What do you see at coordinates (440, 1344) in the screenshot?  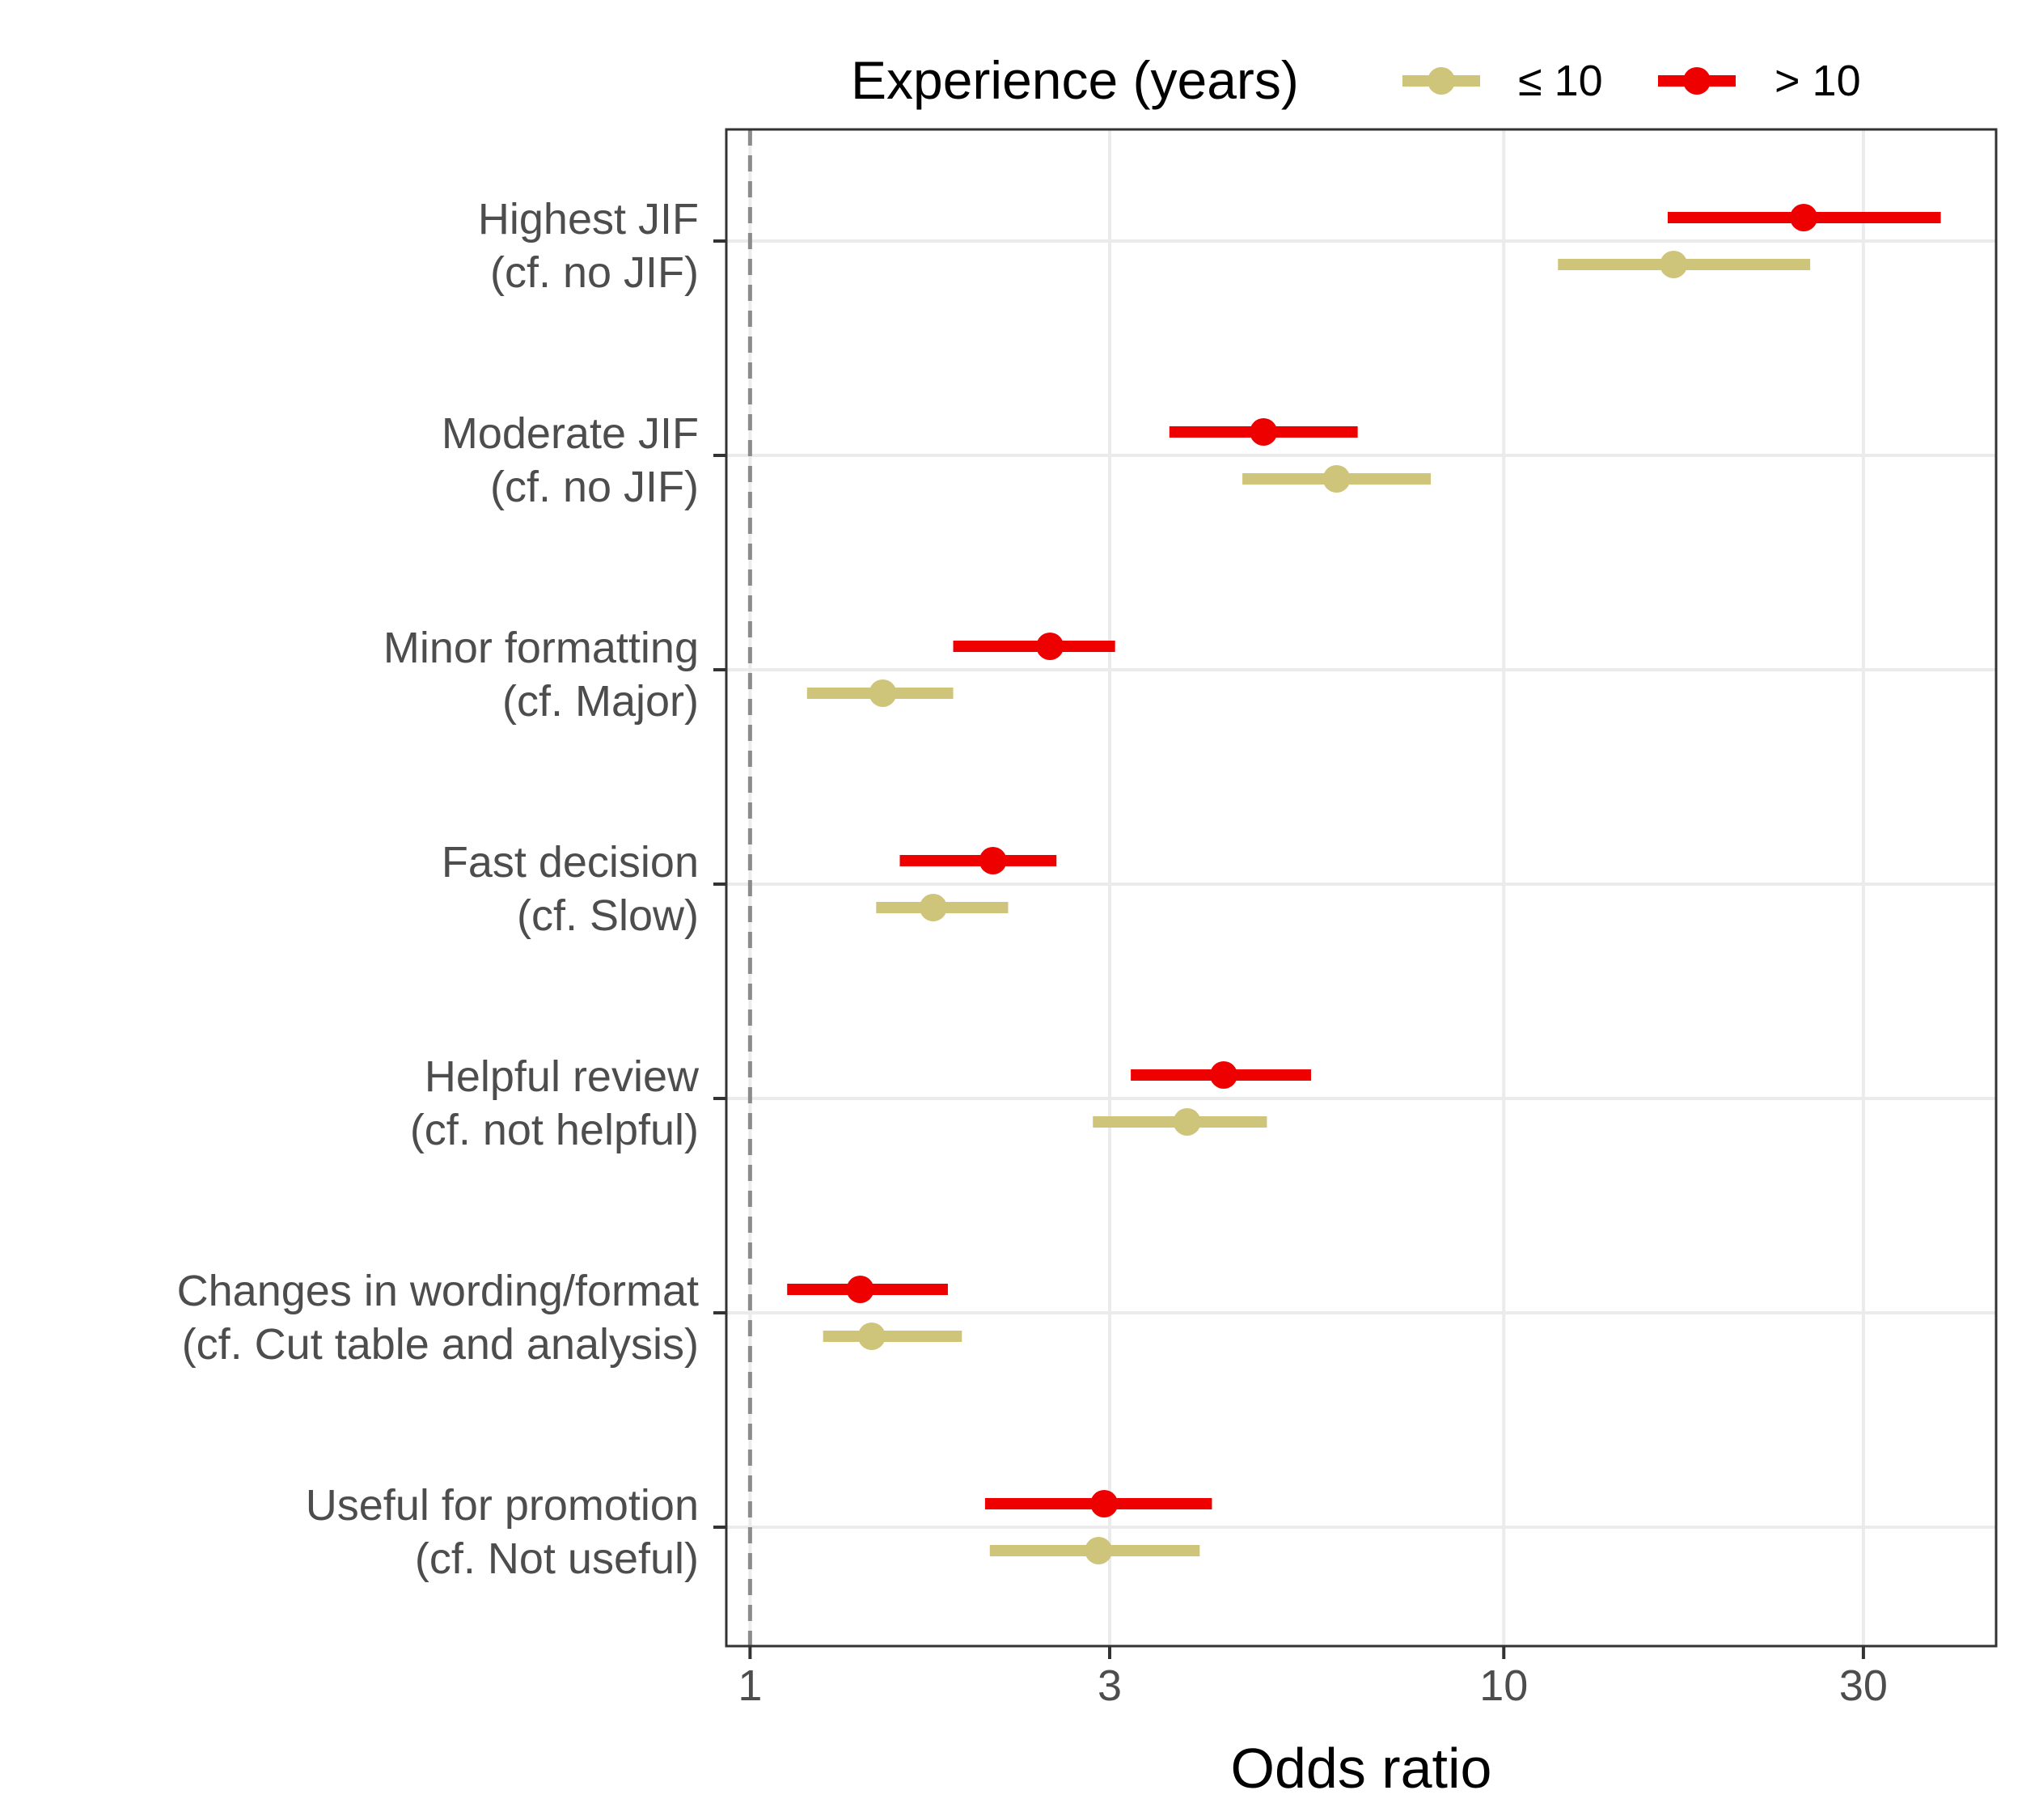 I see `category-label: (cf. Cut table and analysis)` at bounding box center [440, 1344].